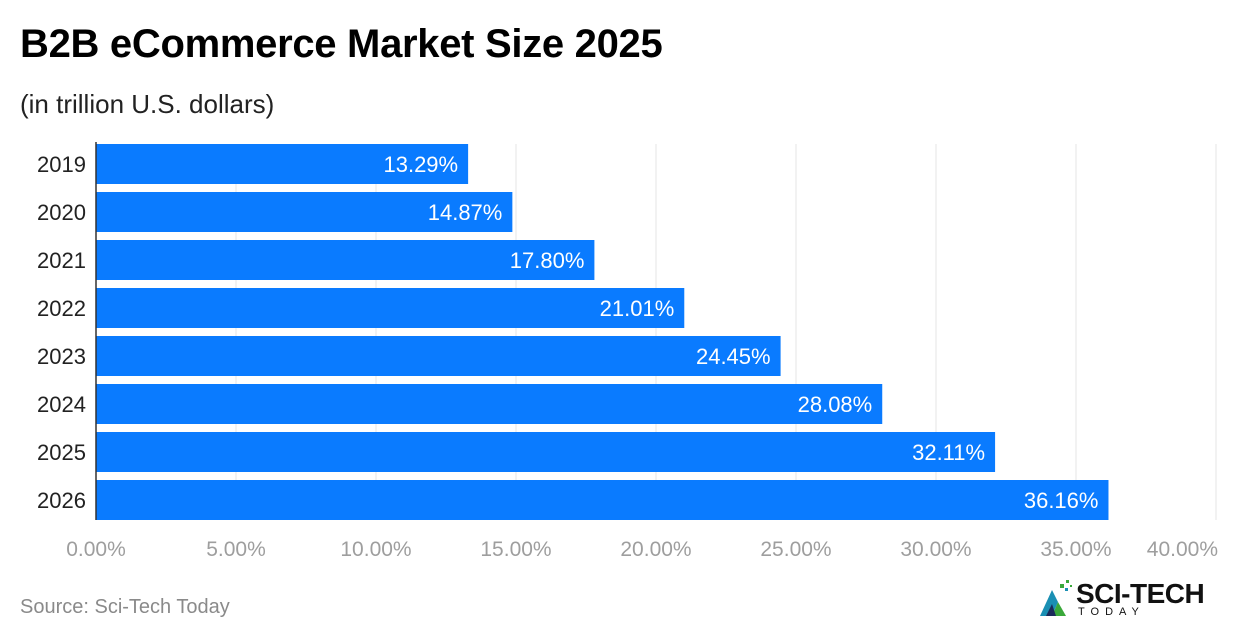  Describe the element at coordinates (1075, 549) in the screenshot. I see `x-tick-label: 35.00%` at that location.